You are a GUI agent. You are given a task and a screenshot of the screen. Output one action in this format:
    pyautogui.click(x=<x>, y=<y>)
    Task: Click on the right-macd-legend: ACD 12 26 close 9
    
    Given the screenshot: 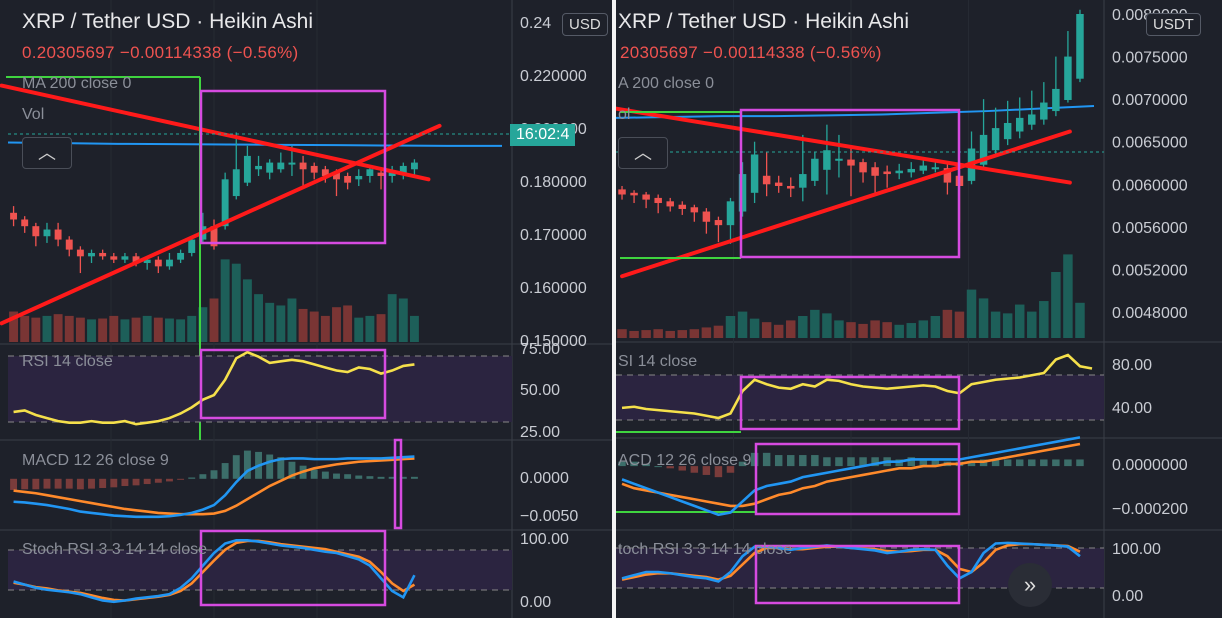 What is the action you would take?
    pyautogui.click(x=685, y=460)
    